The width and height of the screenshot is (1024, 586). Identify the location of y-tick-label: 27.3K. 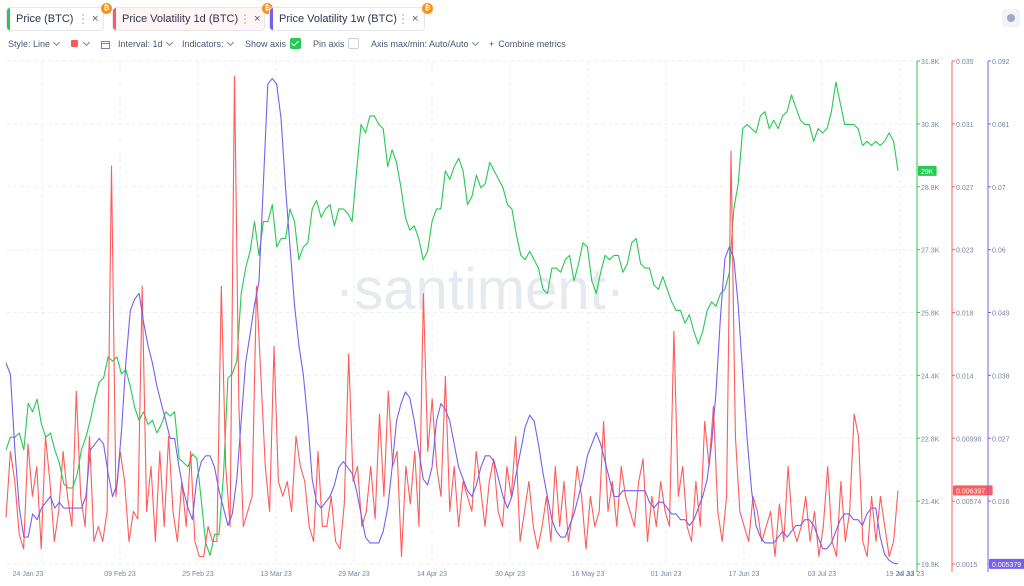
(930, 251).